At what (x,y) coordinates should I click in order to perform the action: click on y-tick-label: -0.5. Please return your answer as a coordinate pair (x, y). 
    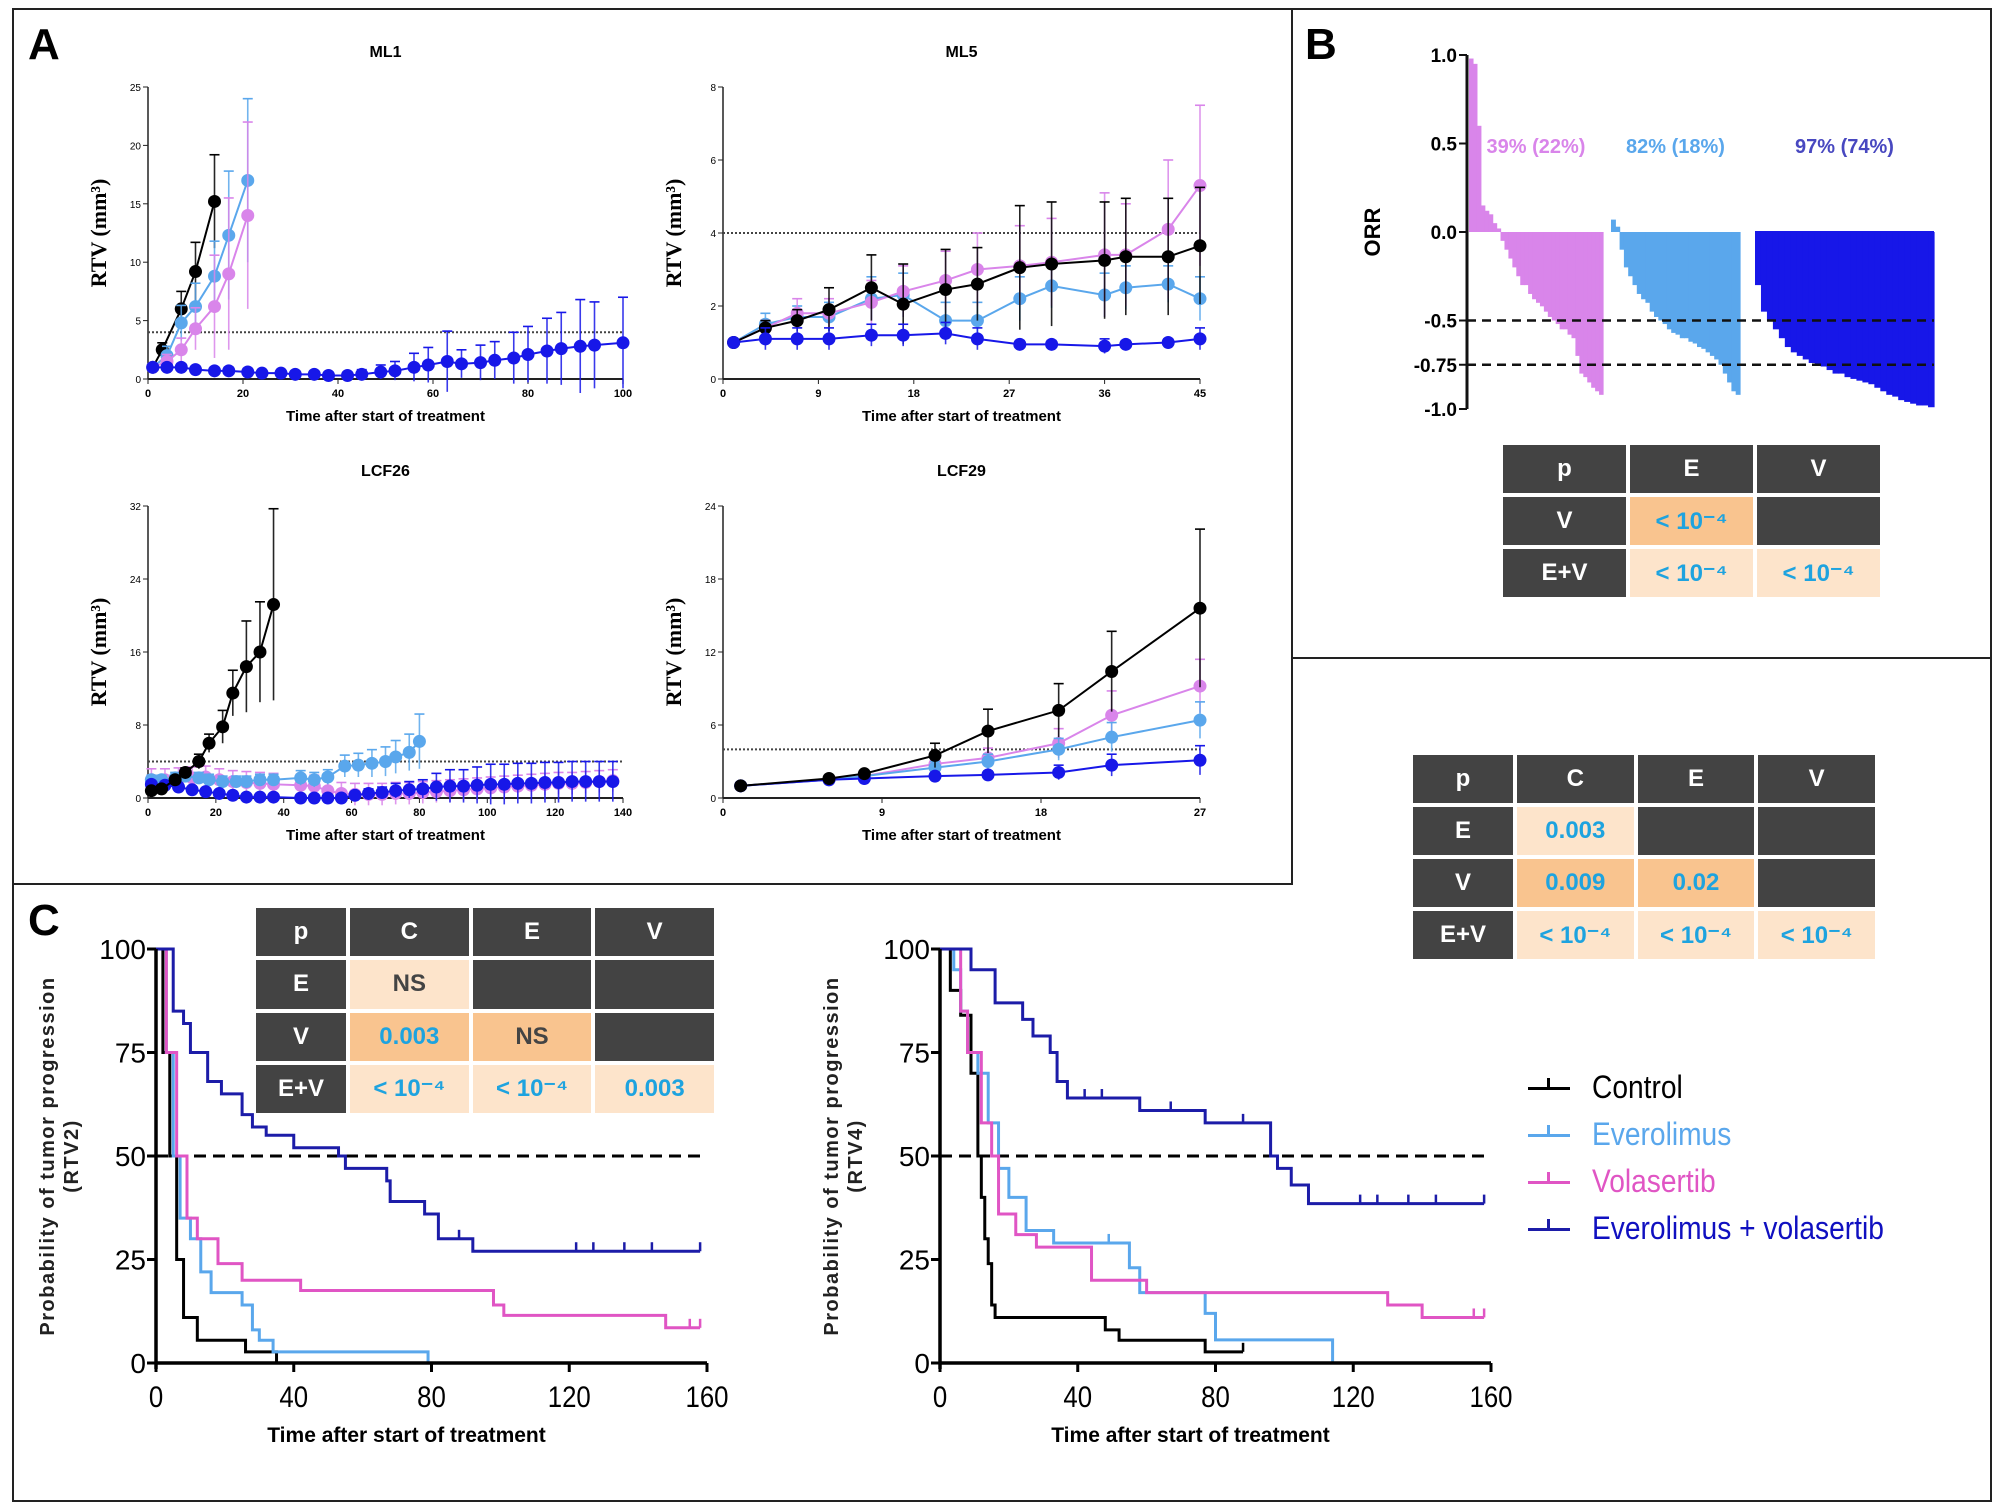
    Looking at the image, I should click on (1440, 322).